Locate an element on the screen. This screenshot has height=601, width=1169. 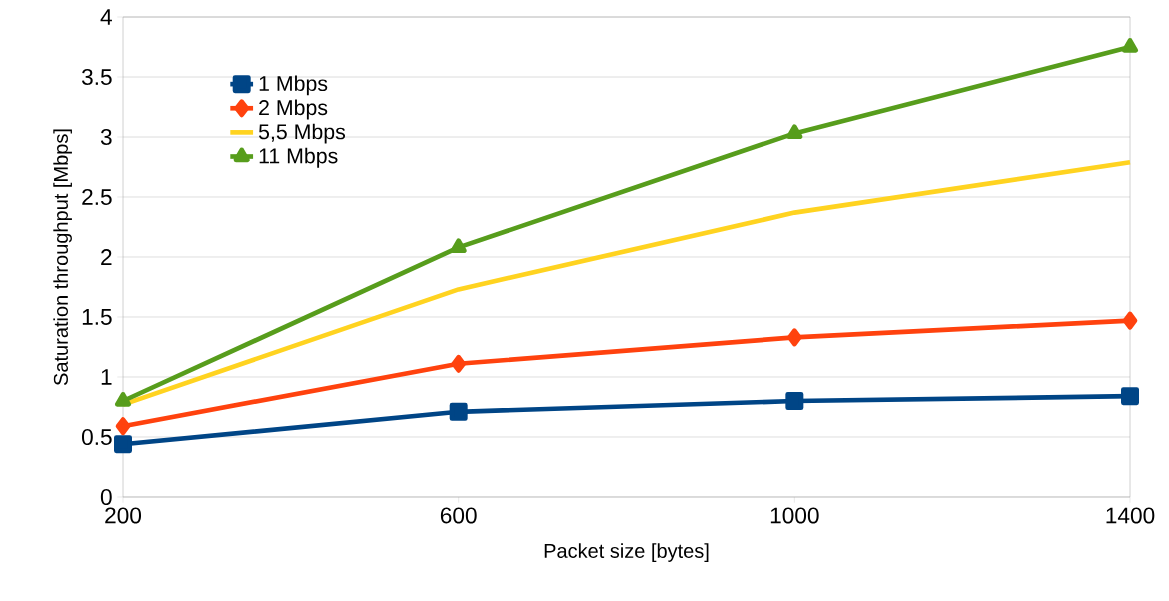
legend-label: 11 Mbps is located at coordinates (298, 157).